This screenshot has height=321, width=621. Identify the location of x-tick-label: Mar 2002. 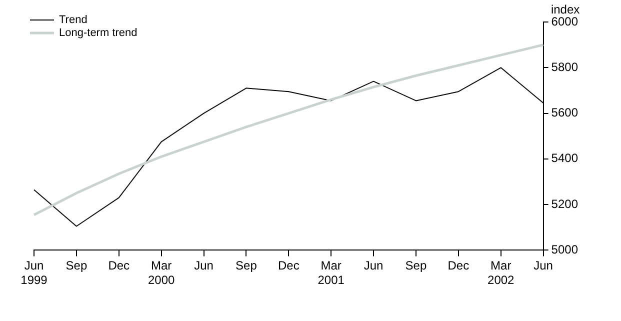
(501, 273).